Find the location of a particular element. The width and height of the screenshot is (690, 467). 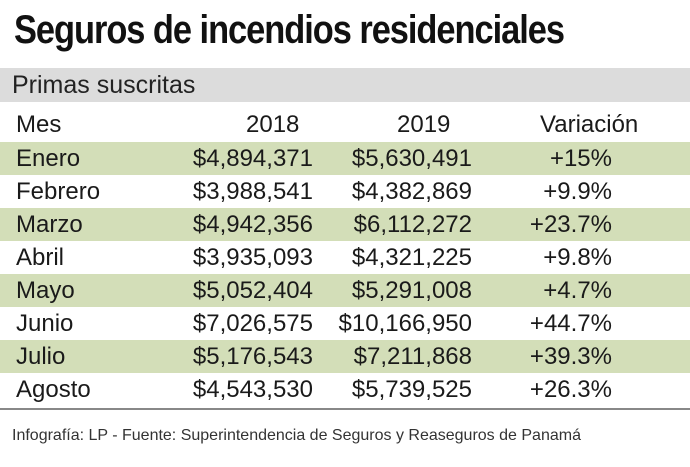

header-2019: 2019 is located at coordinates (424, 124).